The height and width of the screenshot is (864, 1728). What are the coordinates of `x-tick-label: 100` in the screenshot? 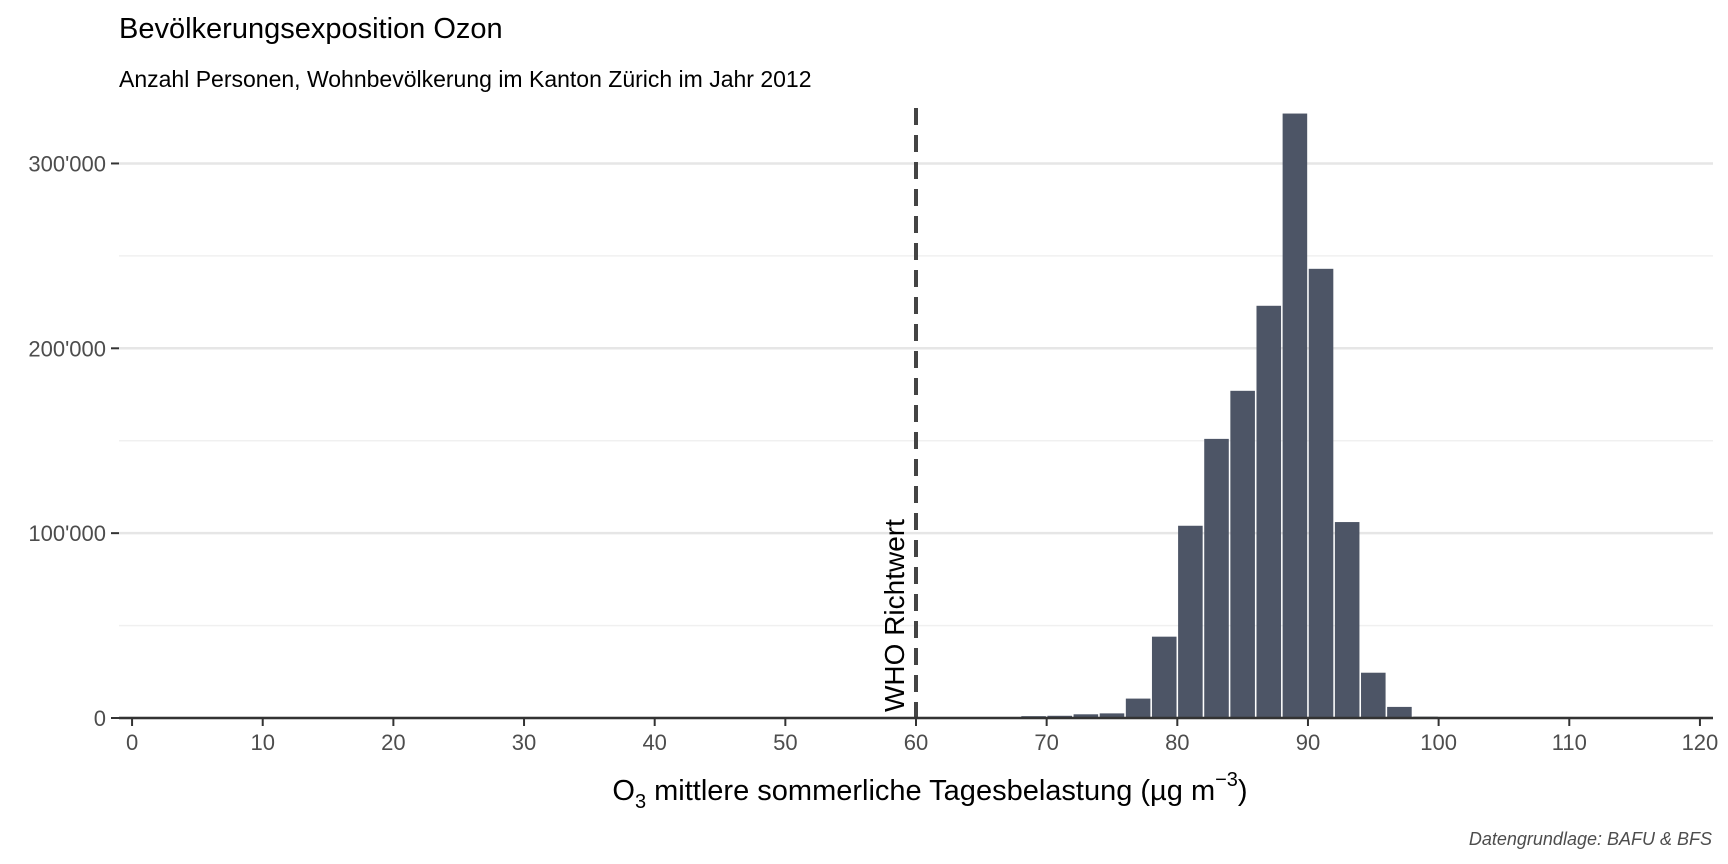 It's located at (1438, 742).